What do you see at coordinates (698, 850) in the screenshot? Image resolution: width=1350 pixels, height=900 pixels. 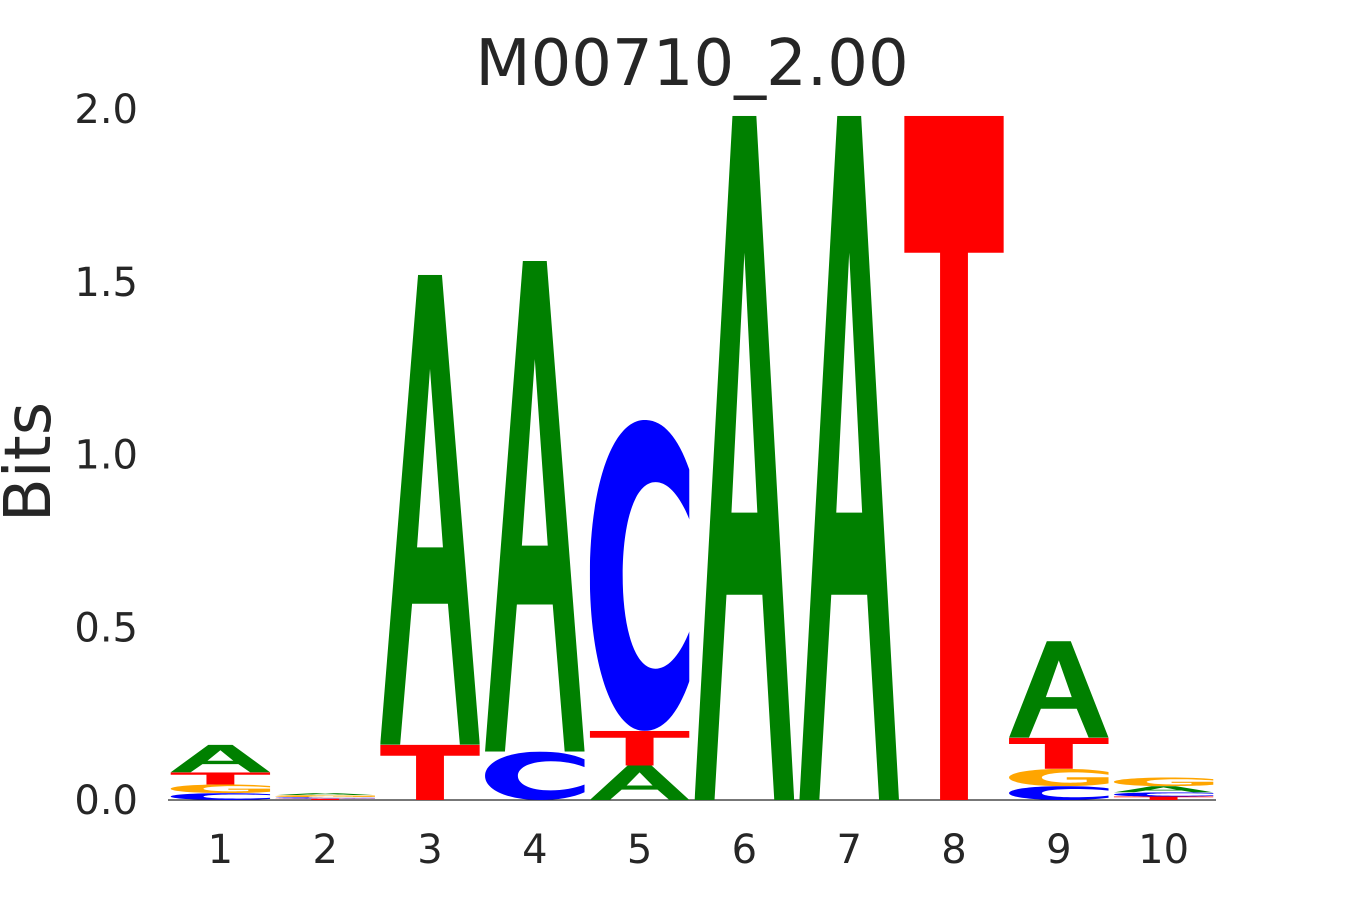 I see `x-axis-ticks: 1 2 3 4 5 6 7 8 9 10` at bounding box center [698, 850].